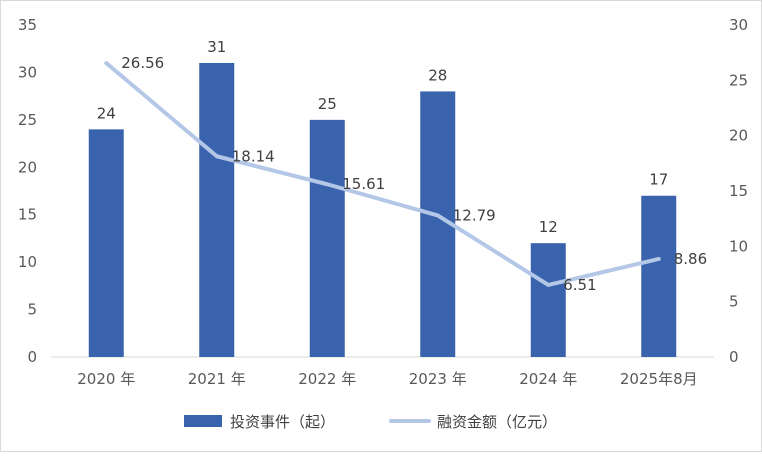 The width and height of the screenshot is (762, 456). Describe the element at coordinates (106, 379) in the screenshot. I see `x-tick-label: 2020 年` at that location.